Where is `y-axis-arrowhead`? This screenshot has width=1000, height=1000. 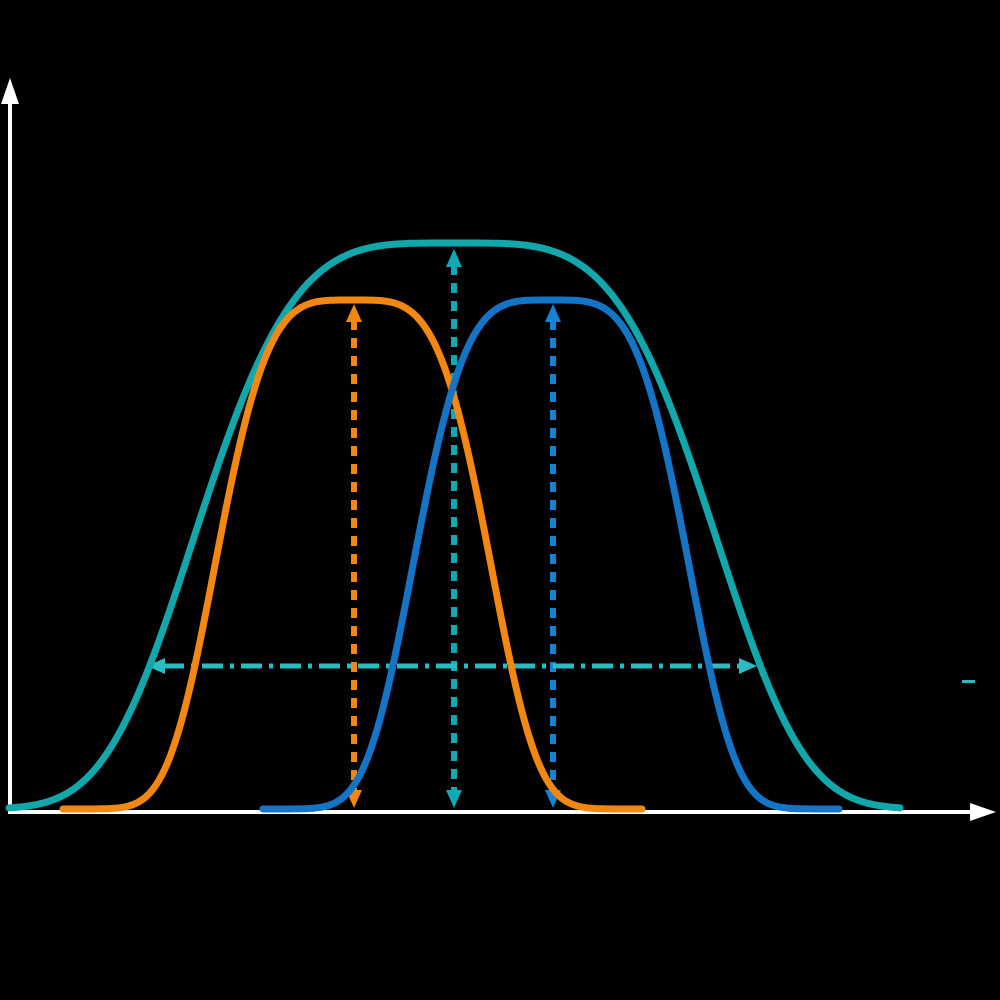
y-axis-arrowhead is located at coordinates (10, 91).